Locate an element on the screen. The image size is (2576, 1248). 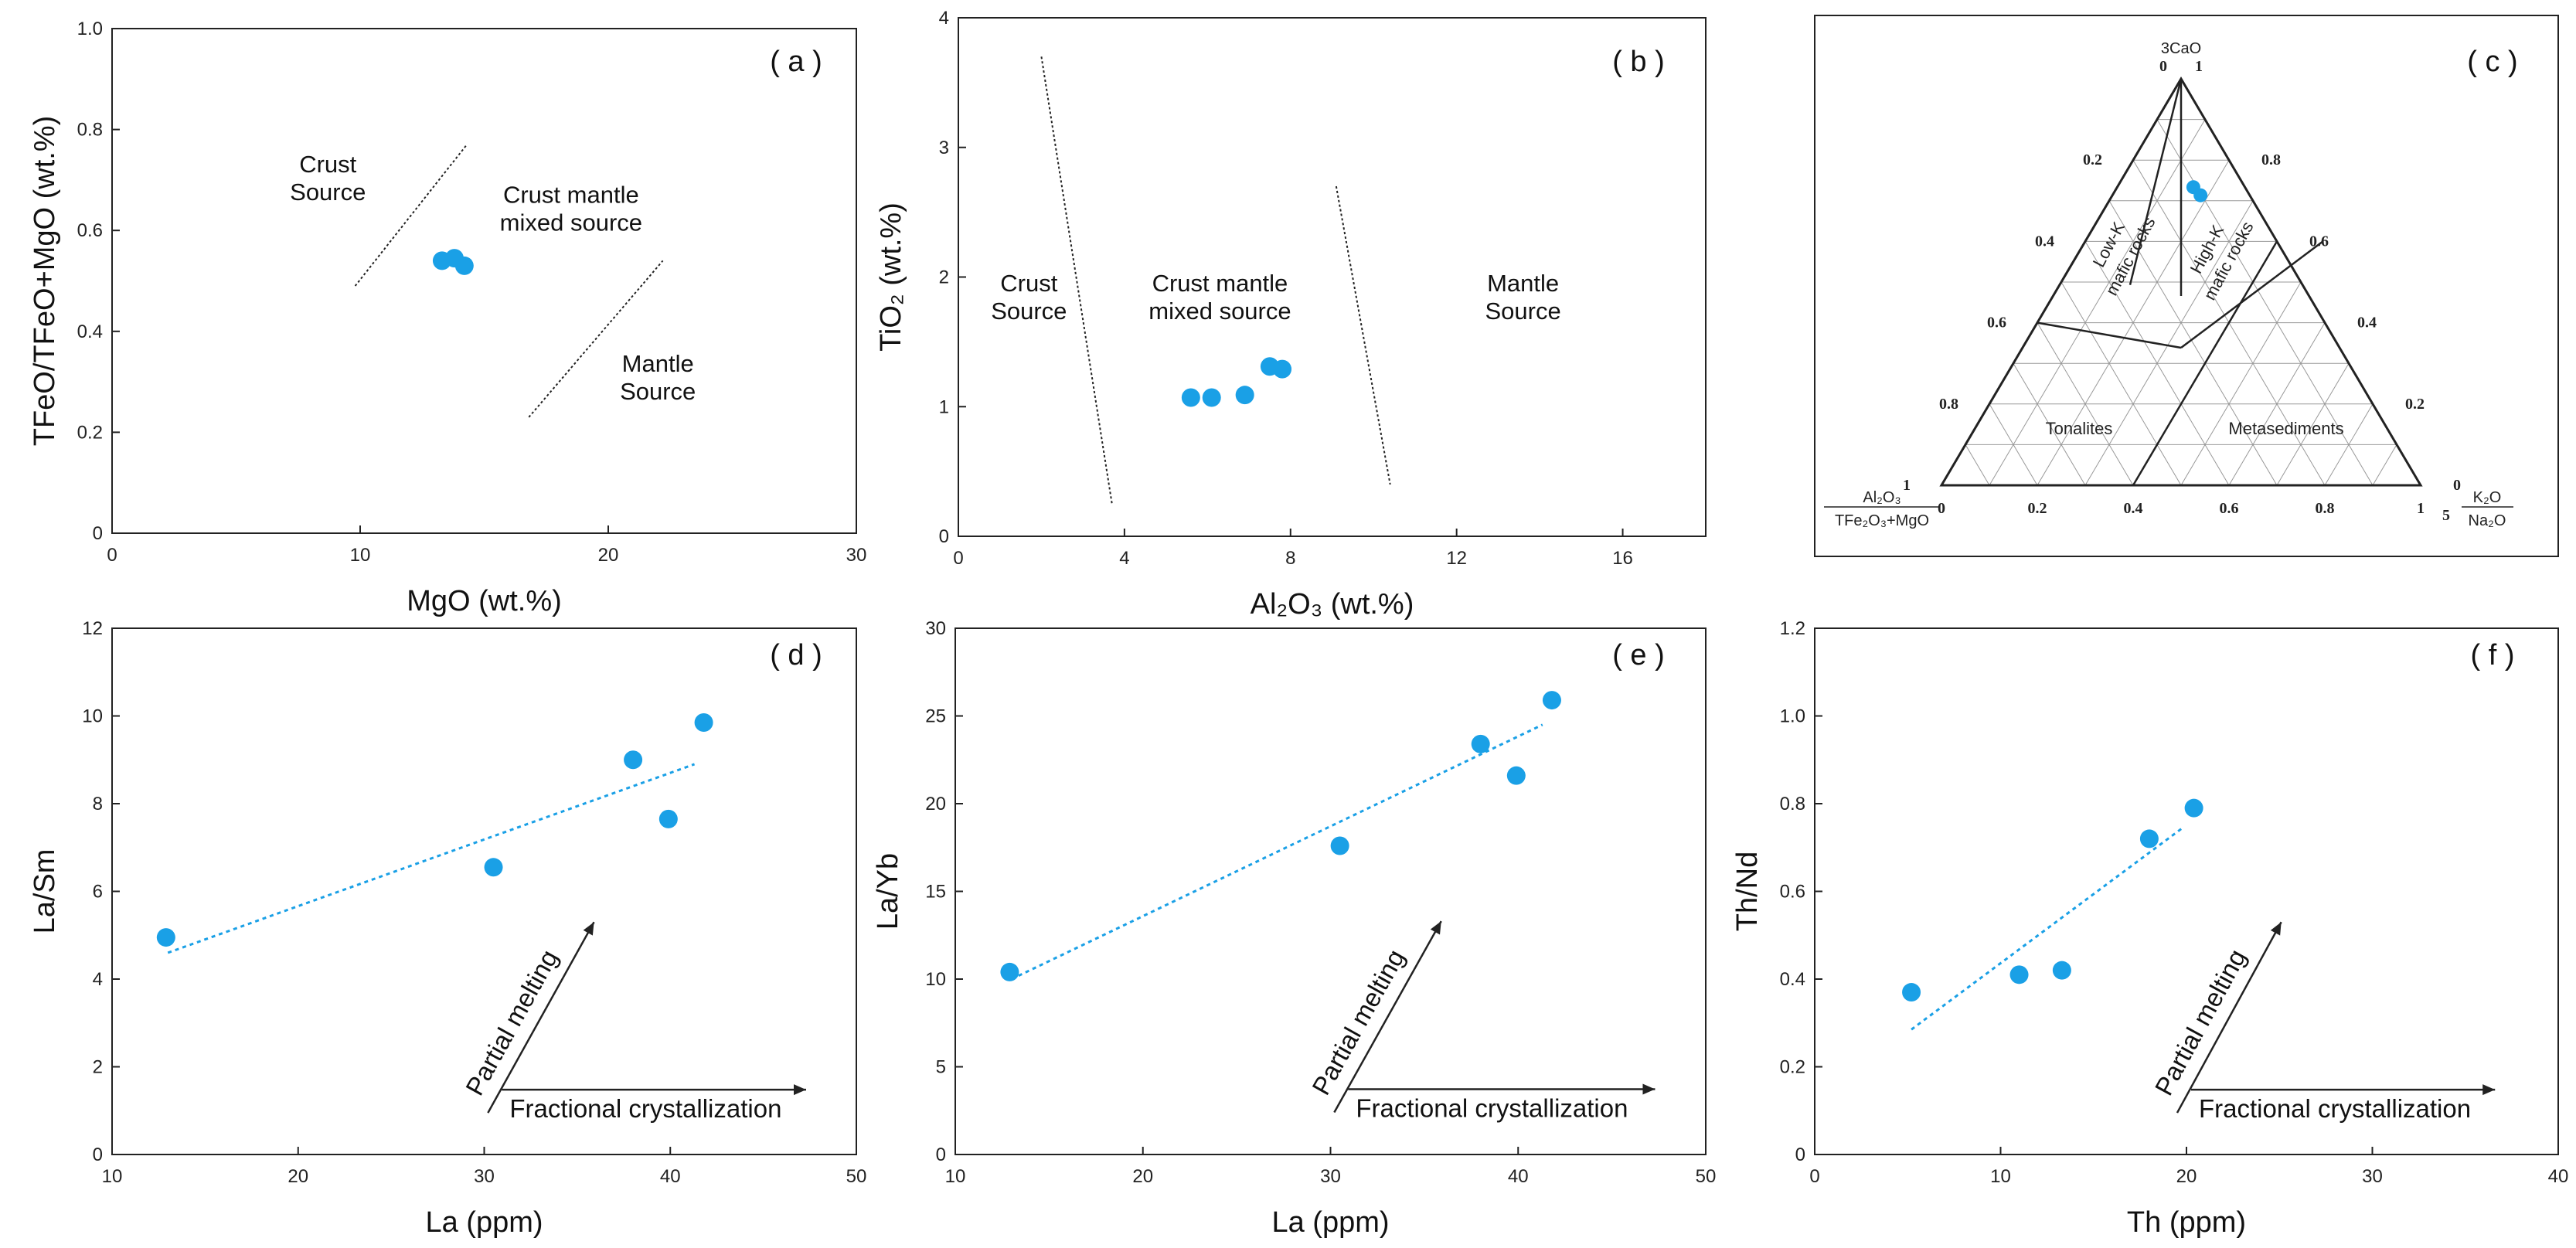
ternary-right-tick: 0.6 is located at coordinates (2319, 241).